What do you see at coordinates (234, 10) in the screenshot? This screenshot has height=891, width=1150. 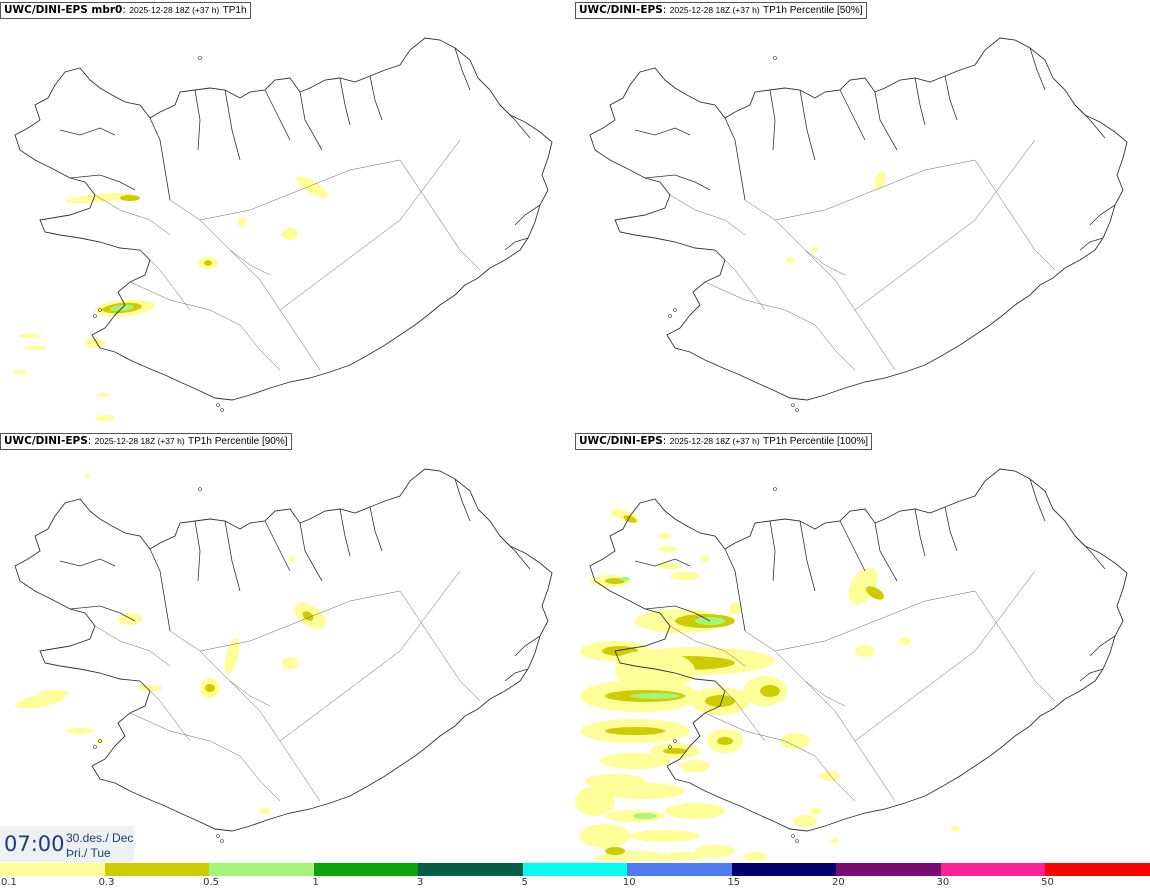 I see `panel-param: TP1h` at bounding box center [234, 10].